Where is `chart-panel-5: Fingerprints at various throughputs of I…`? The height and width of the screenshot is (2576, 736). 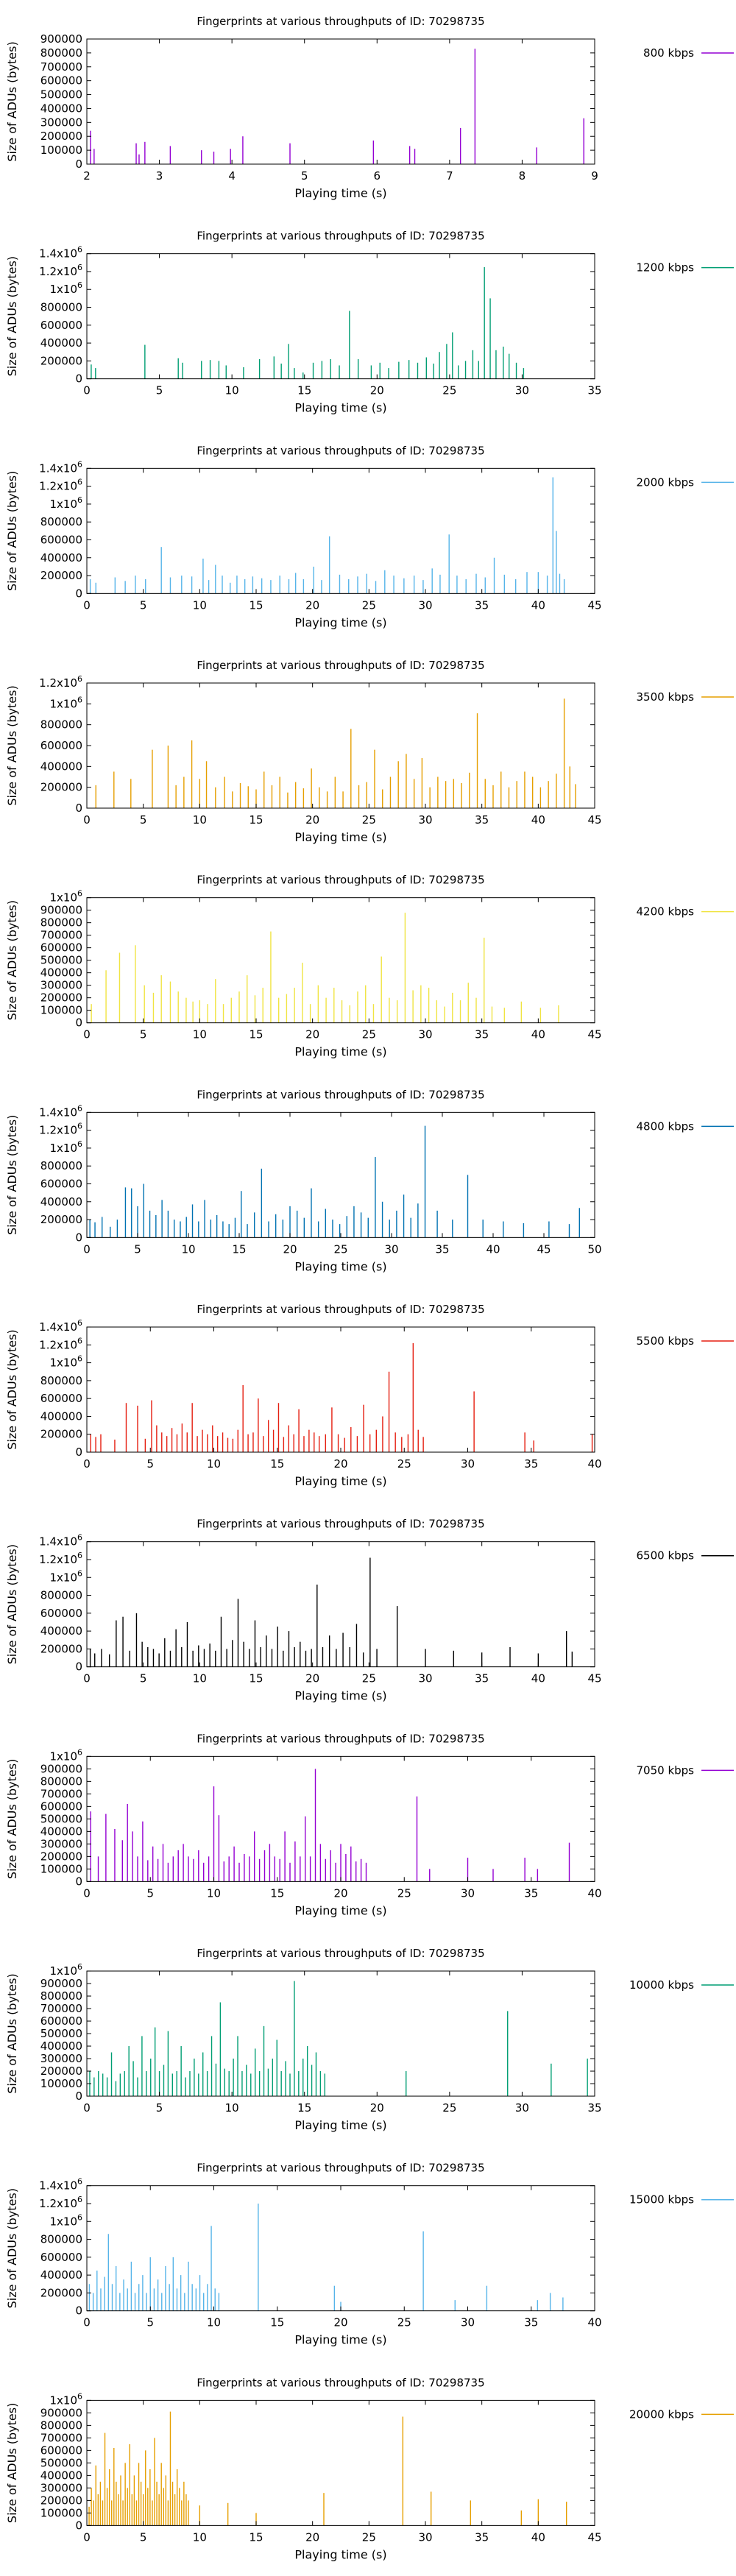
chart-panel-5: Fingerprints at various throughputs of I… is located at coordinates (369, 966).